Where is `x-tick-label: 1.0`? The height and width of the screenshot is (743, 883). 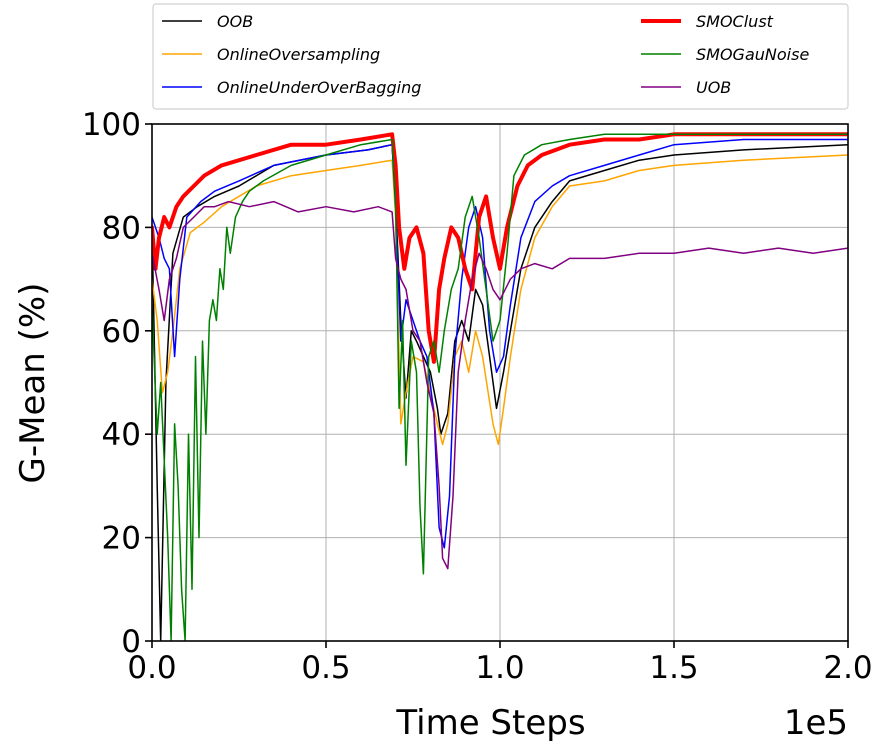 x-tick-label: 1.0 is located at coordinates (499, 668).